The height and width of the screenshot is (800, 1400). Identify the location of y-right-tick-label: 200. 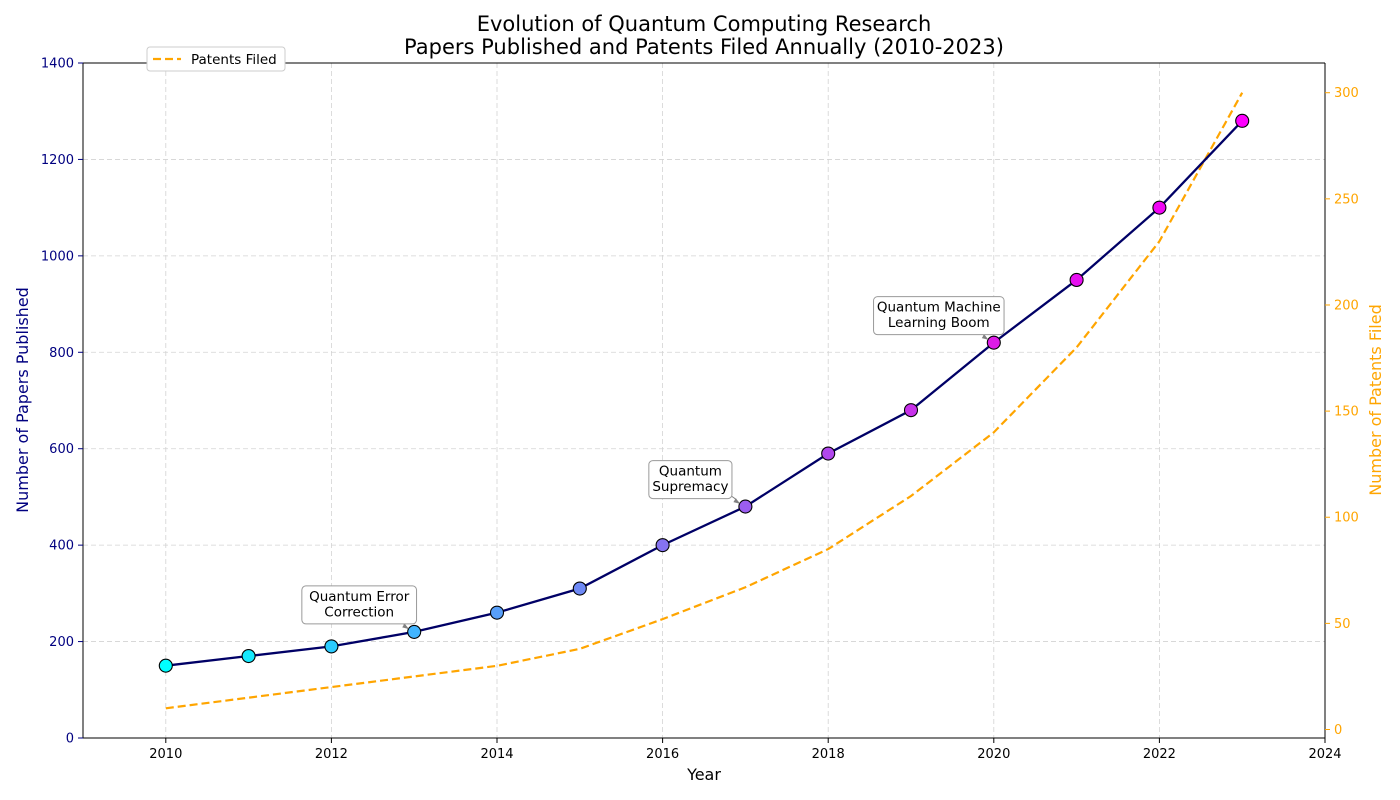
(1346, 305).